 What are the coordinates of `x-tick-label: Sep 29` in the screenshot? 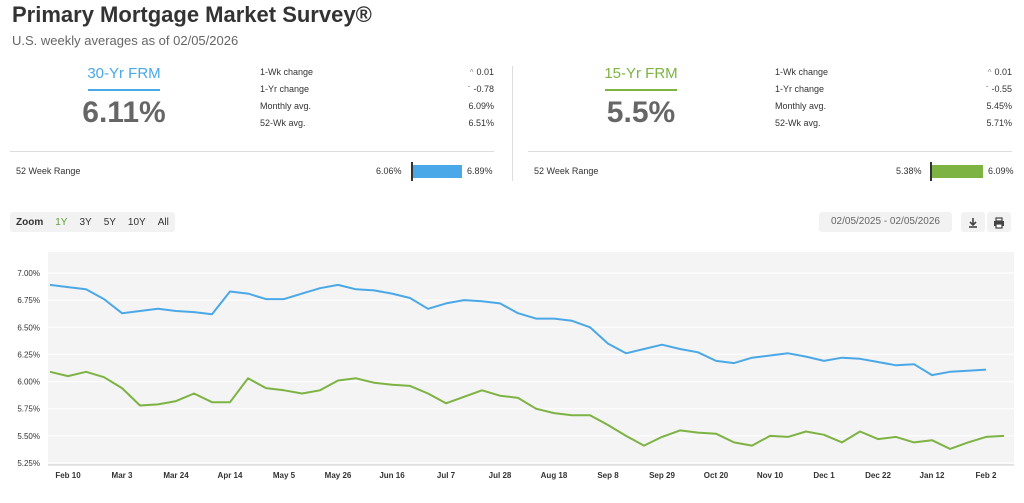 It's located at (662, 475).